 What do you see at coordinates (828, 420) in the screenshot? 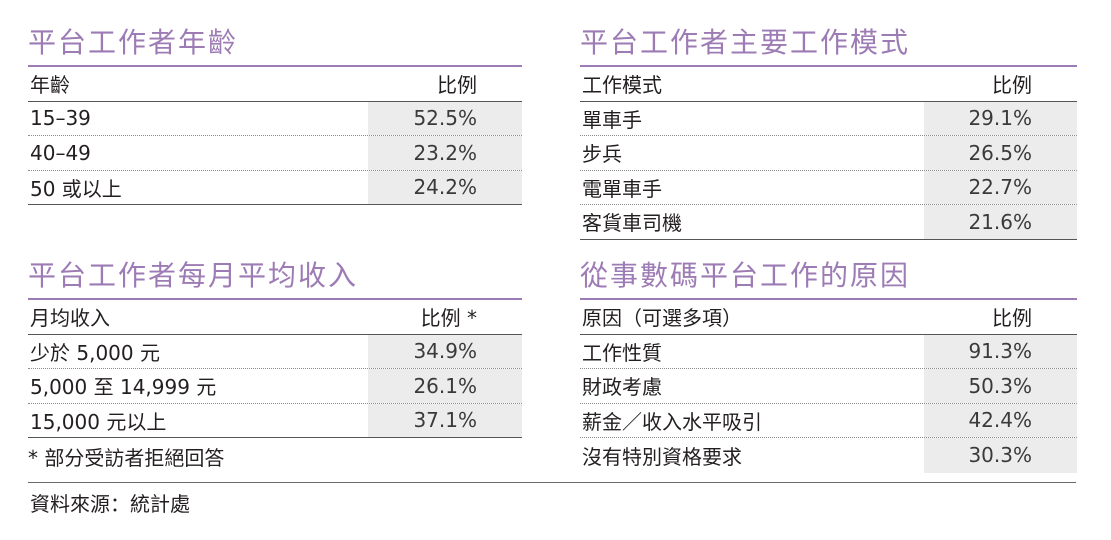
I see `table-row: 薪金／收入水平吸引 42.4%` at bounding box center [828, 420].